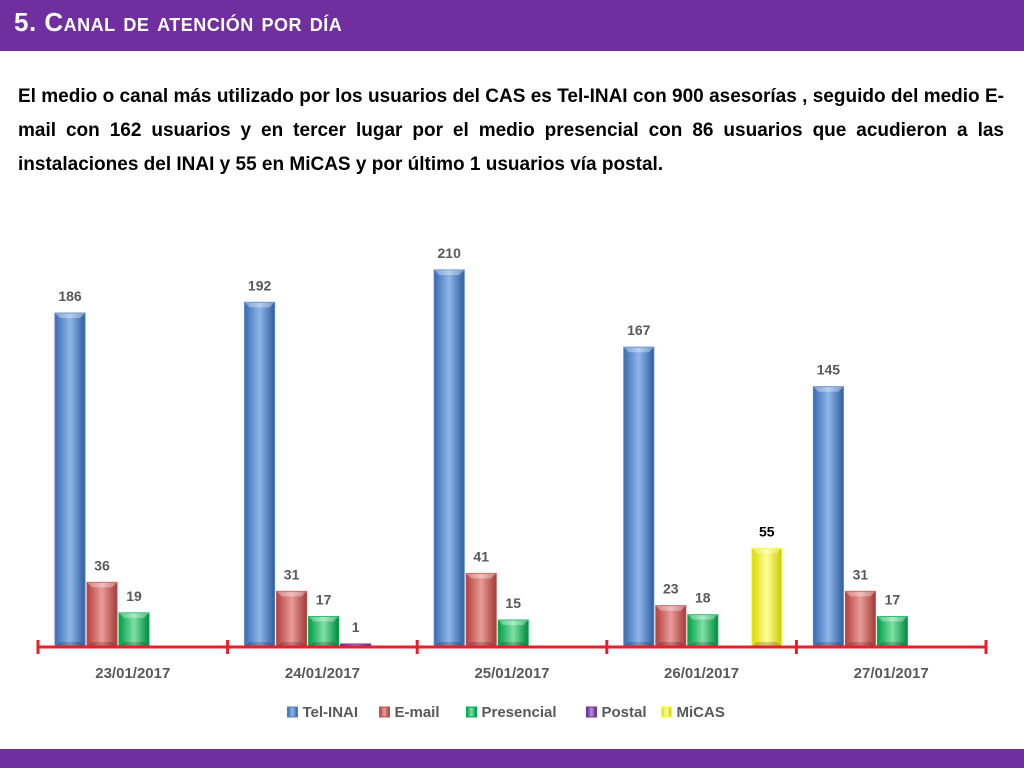  I want to click on value-label-micas-4: 55, so click(767, 531).